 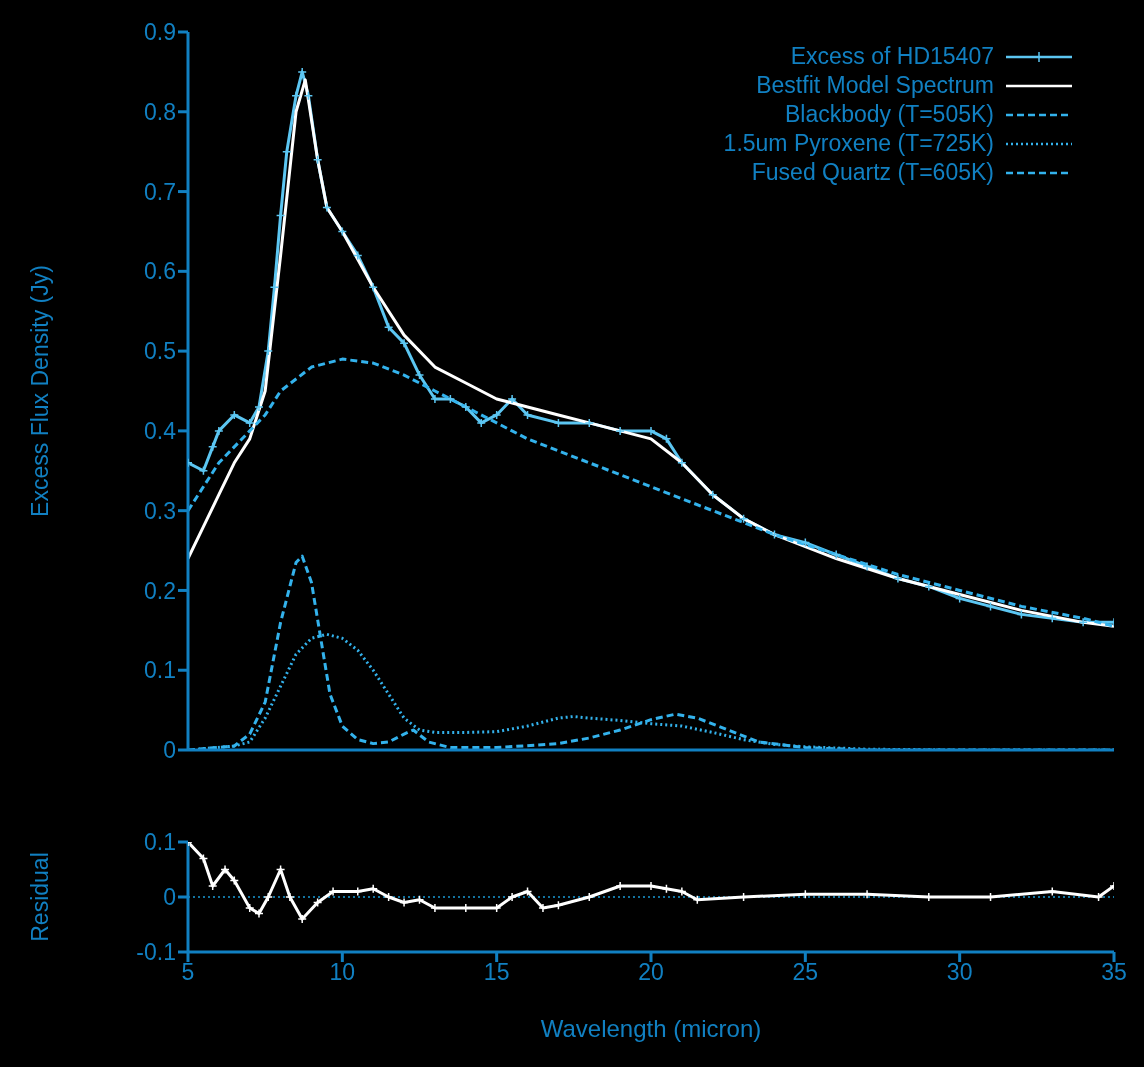 What do you see at coordinates (160, 431) in the screenshot?
I see `y-tick-label: 0.4` at bounding box center [160, 431].